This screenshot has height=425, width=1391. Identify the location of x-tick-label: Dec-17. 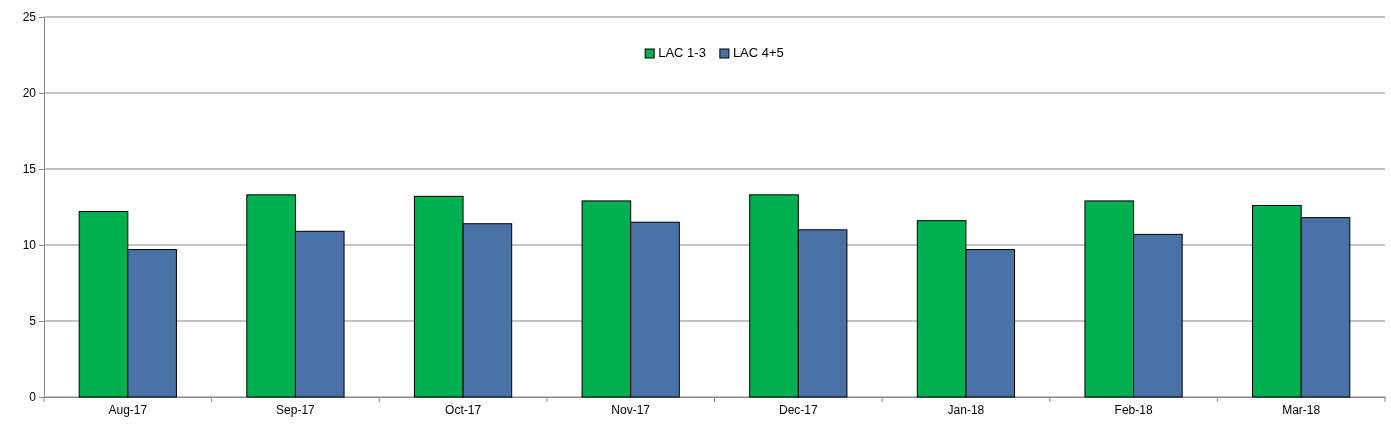
(798, 409).